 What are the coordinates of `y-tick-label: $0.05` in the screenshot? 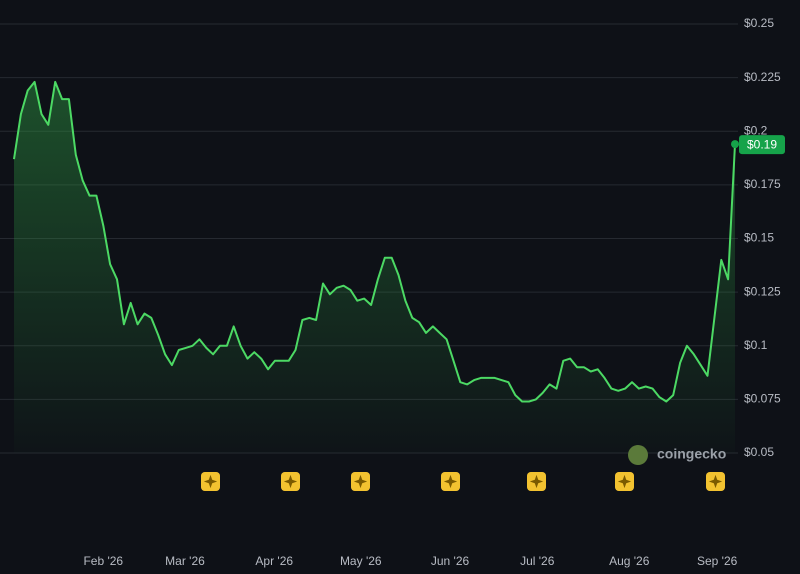 It's located at (759, 452).